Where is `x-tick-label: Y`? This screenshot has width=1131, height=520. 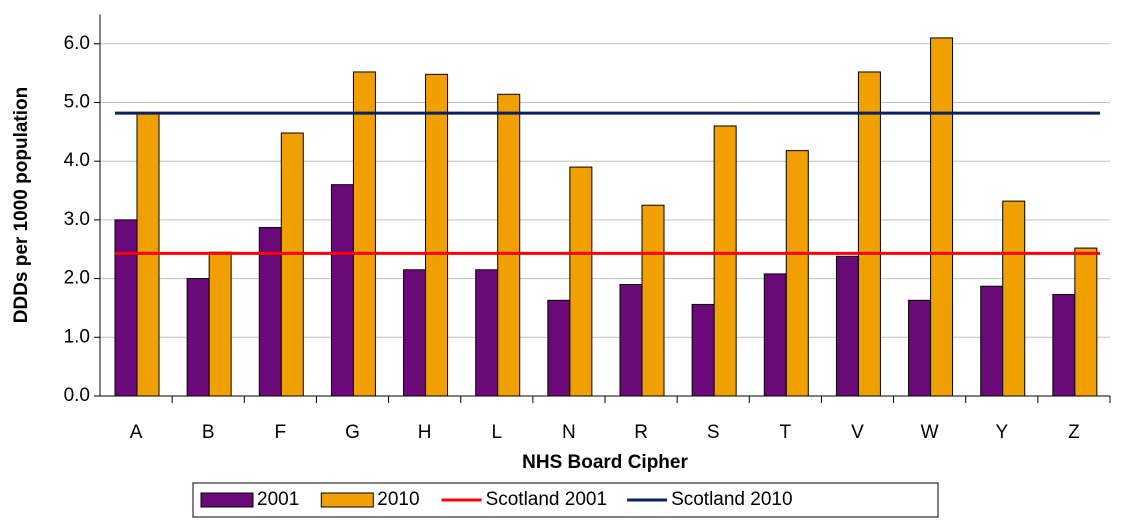
x-tick-label: Y is located at coordinates (1001, 432).